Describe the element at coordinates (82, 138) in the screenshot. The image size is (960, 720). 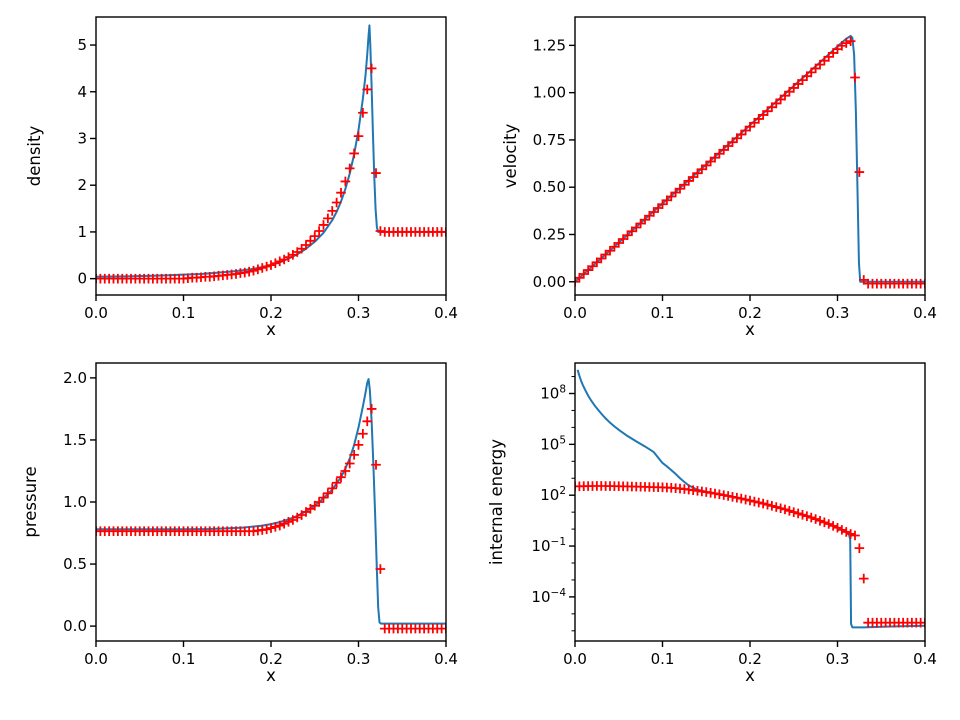
I see `density-y-tick-label: 3` at that location.